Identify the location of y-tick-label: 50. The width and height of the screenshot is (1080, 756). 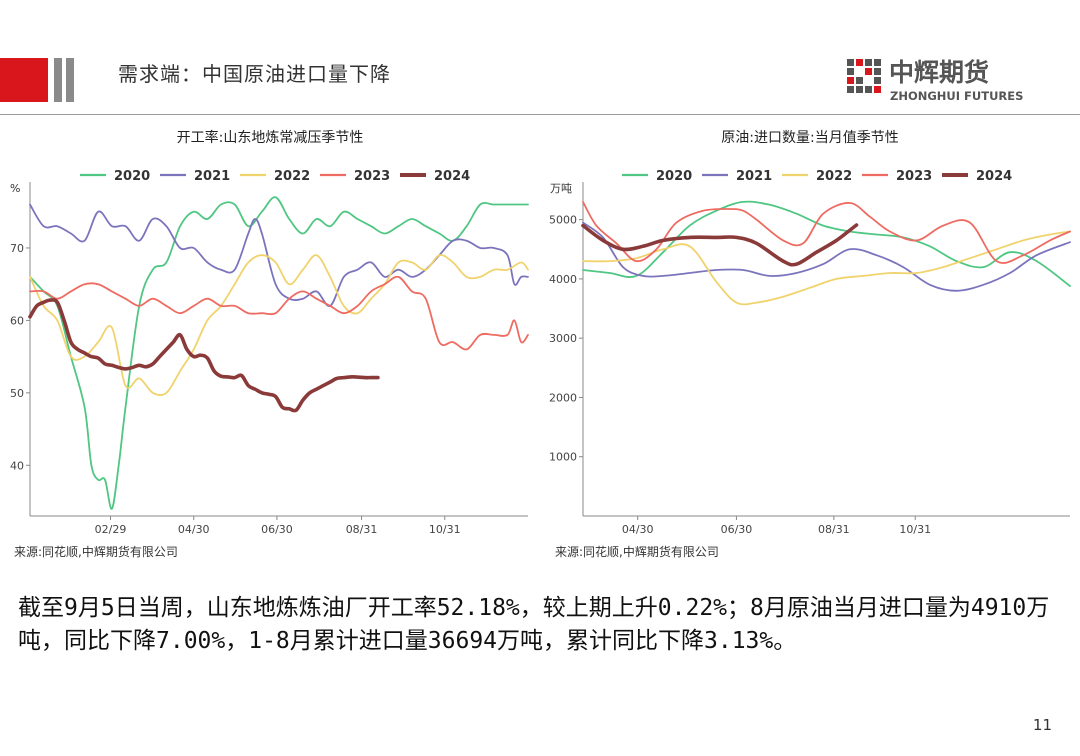
(17, 393).